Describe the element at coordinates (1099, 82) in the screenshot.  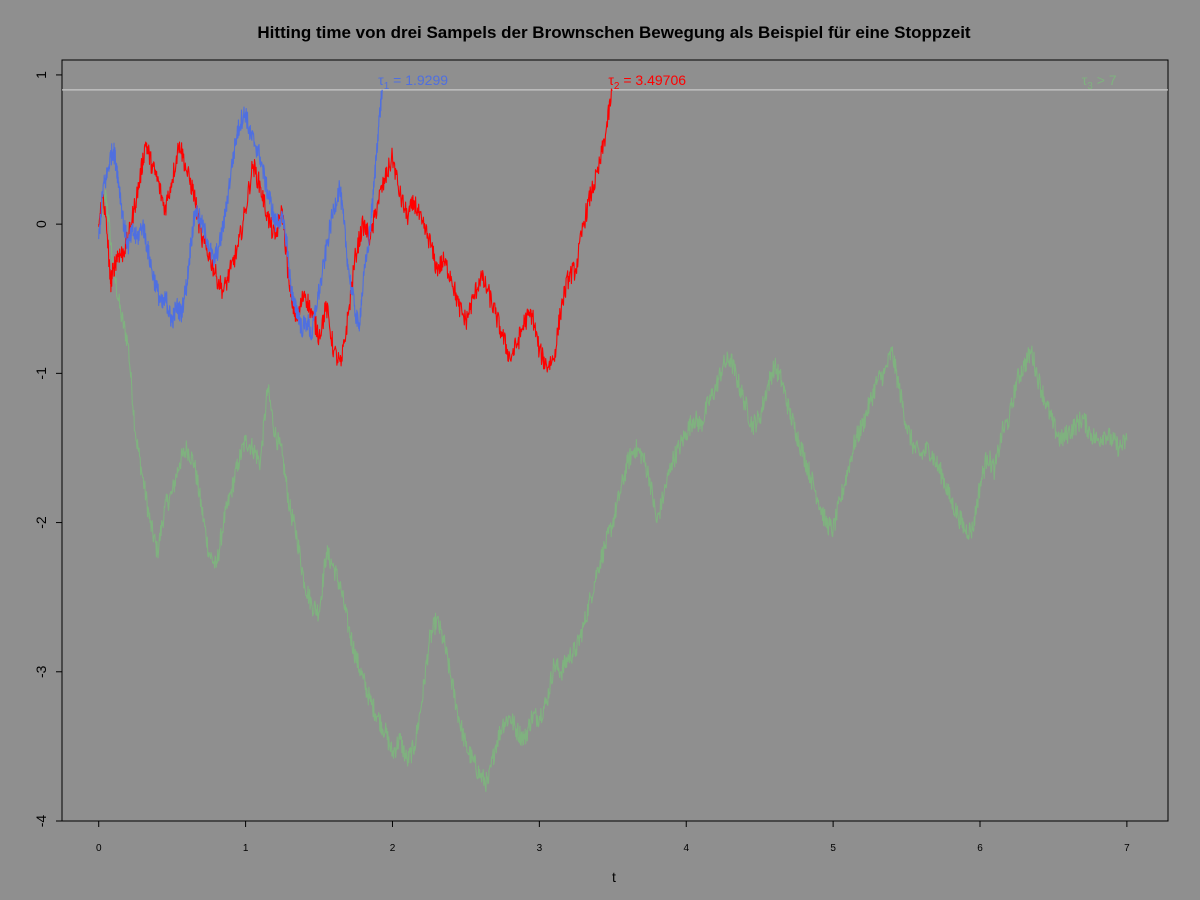
I see `hitting-time-label-3: τ3 > 7` at that location.